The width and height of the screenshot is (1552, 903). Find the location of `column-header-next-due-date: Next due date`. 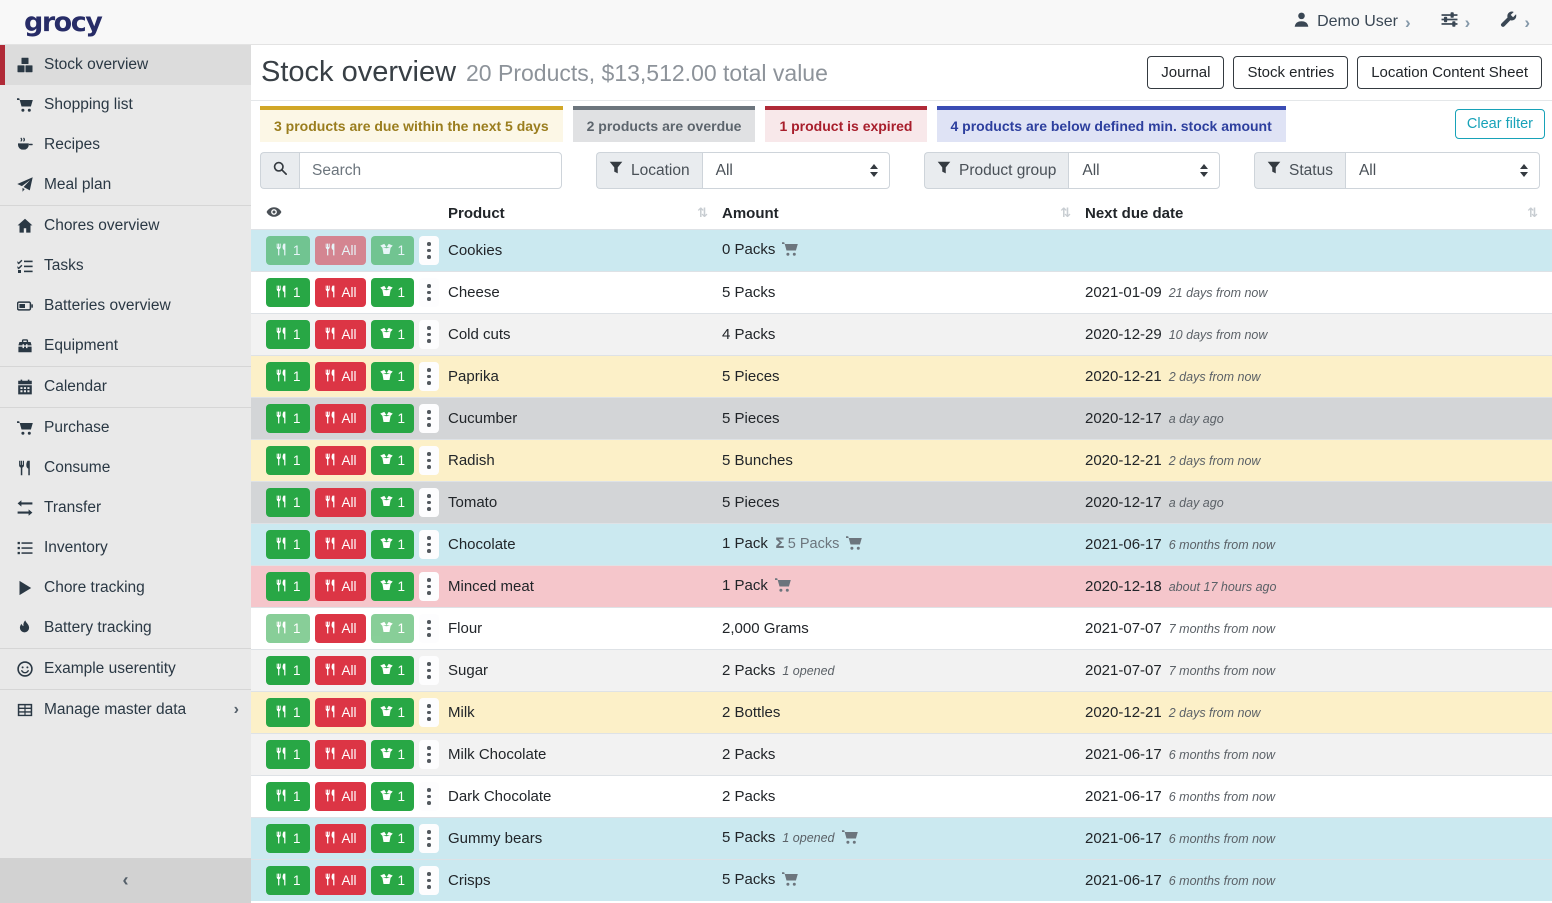

column-header-next-due-date: Next due date is located at coordinates (1134, 213).